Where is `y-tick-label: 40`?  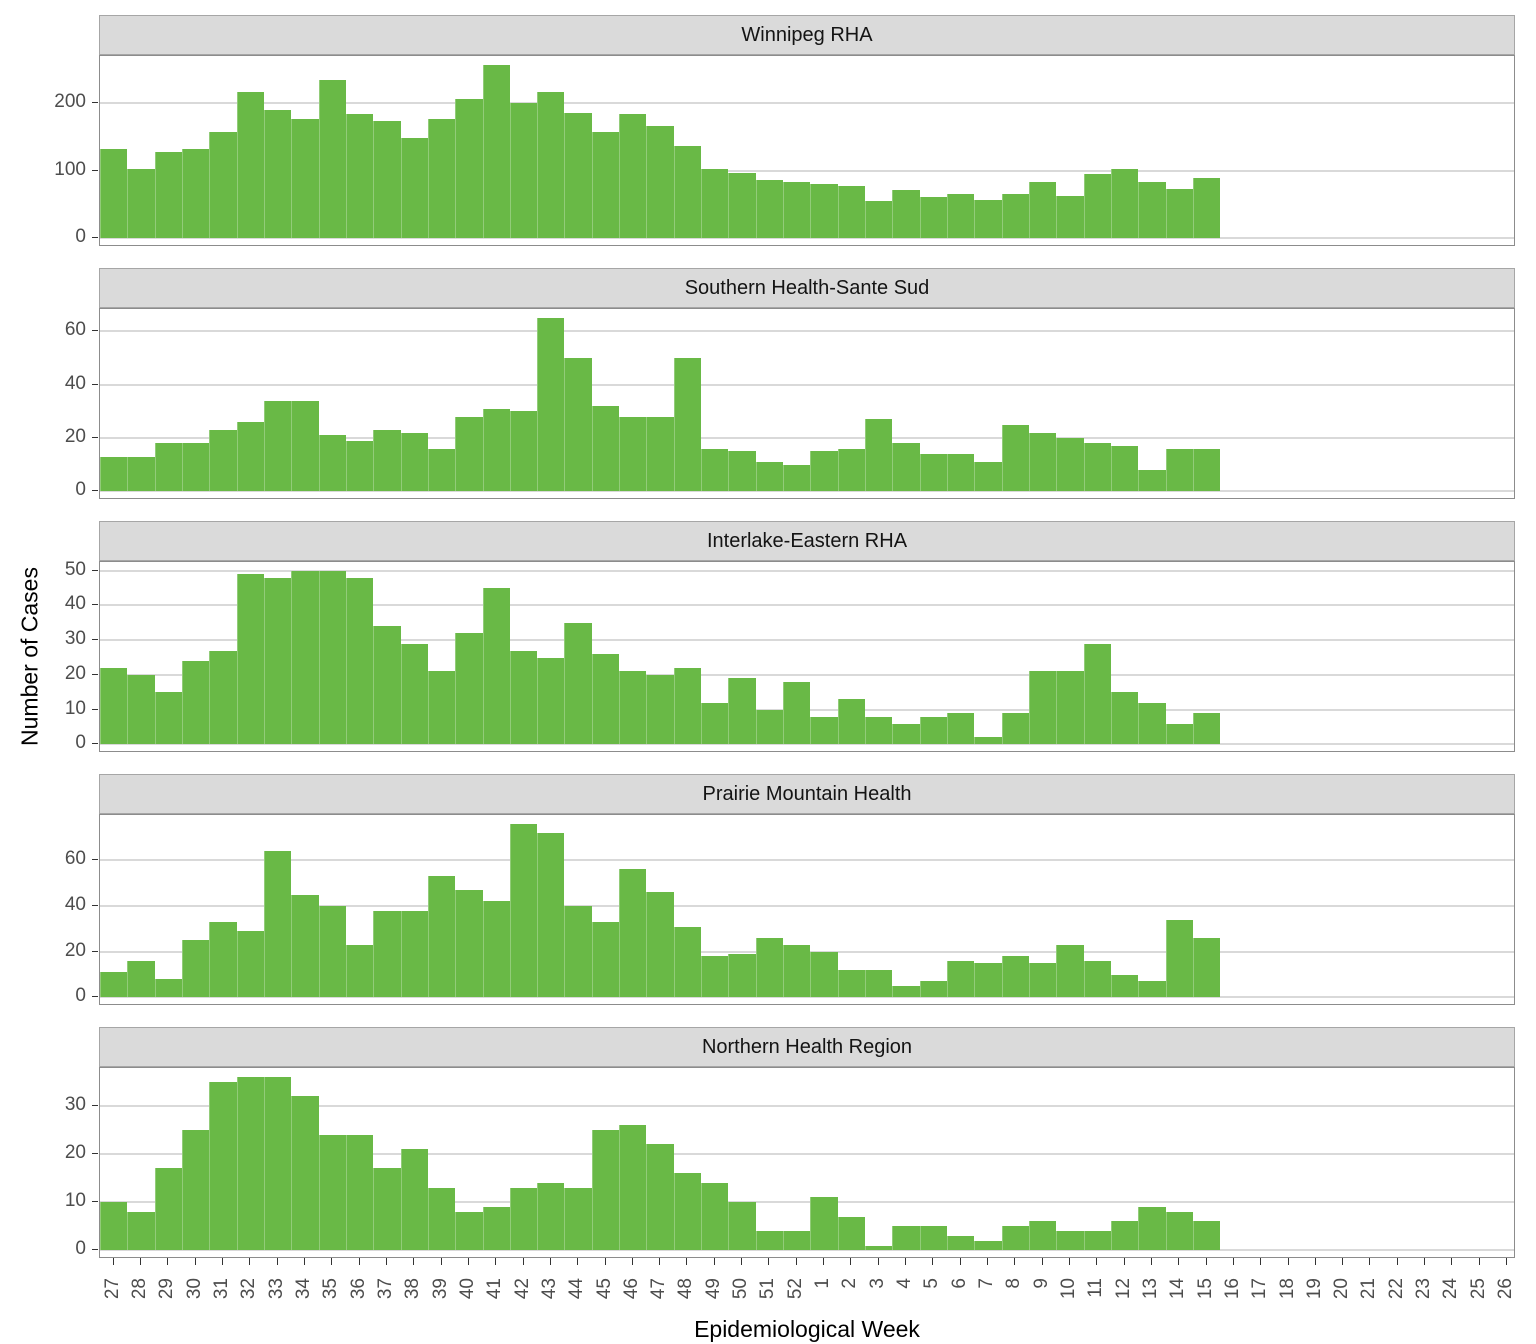 y-tick-label: 40 is located at coordinates (75, 383).